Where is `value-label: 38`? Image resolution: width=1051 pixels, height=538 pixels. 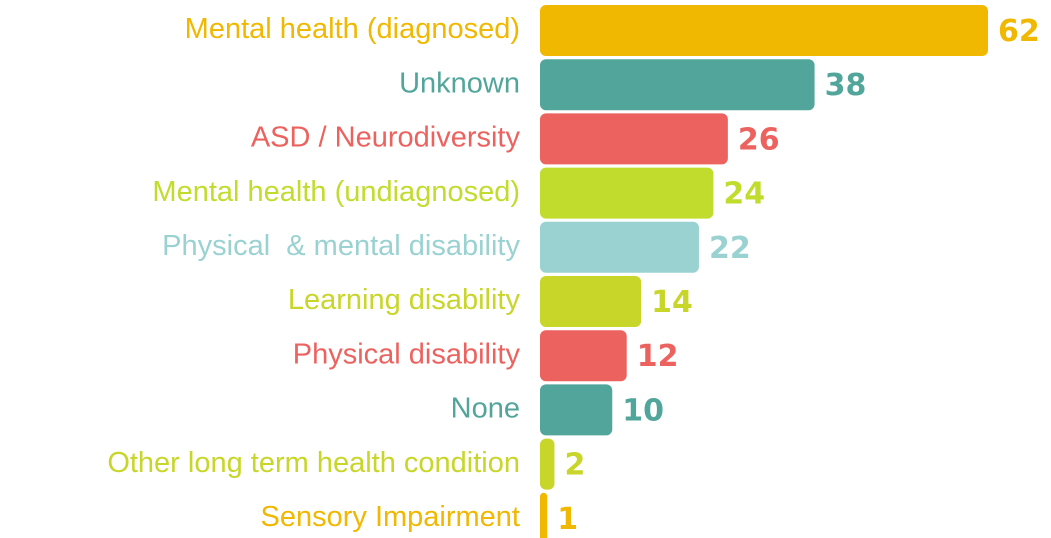
value-label: 38 is located at coordinates (846, 85).